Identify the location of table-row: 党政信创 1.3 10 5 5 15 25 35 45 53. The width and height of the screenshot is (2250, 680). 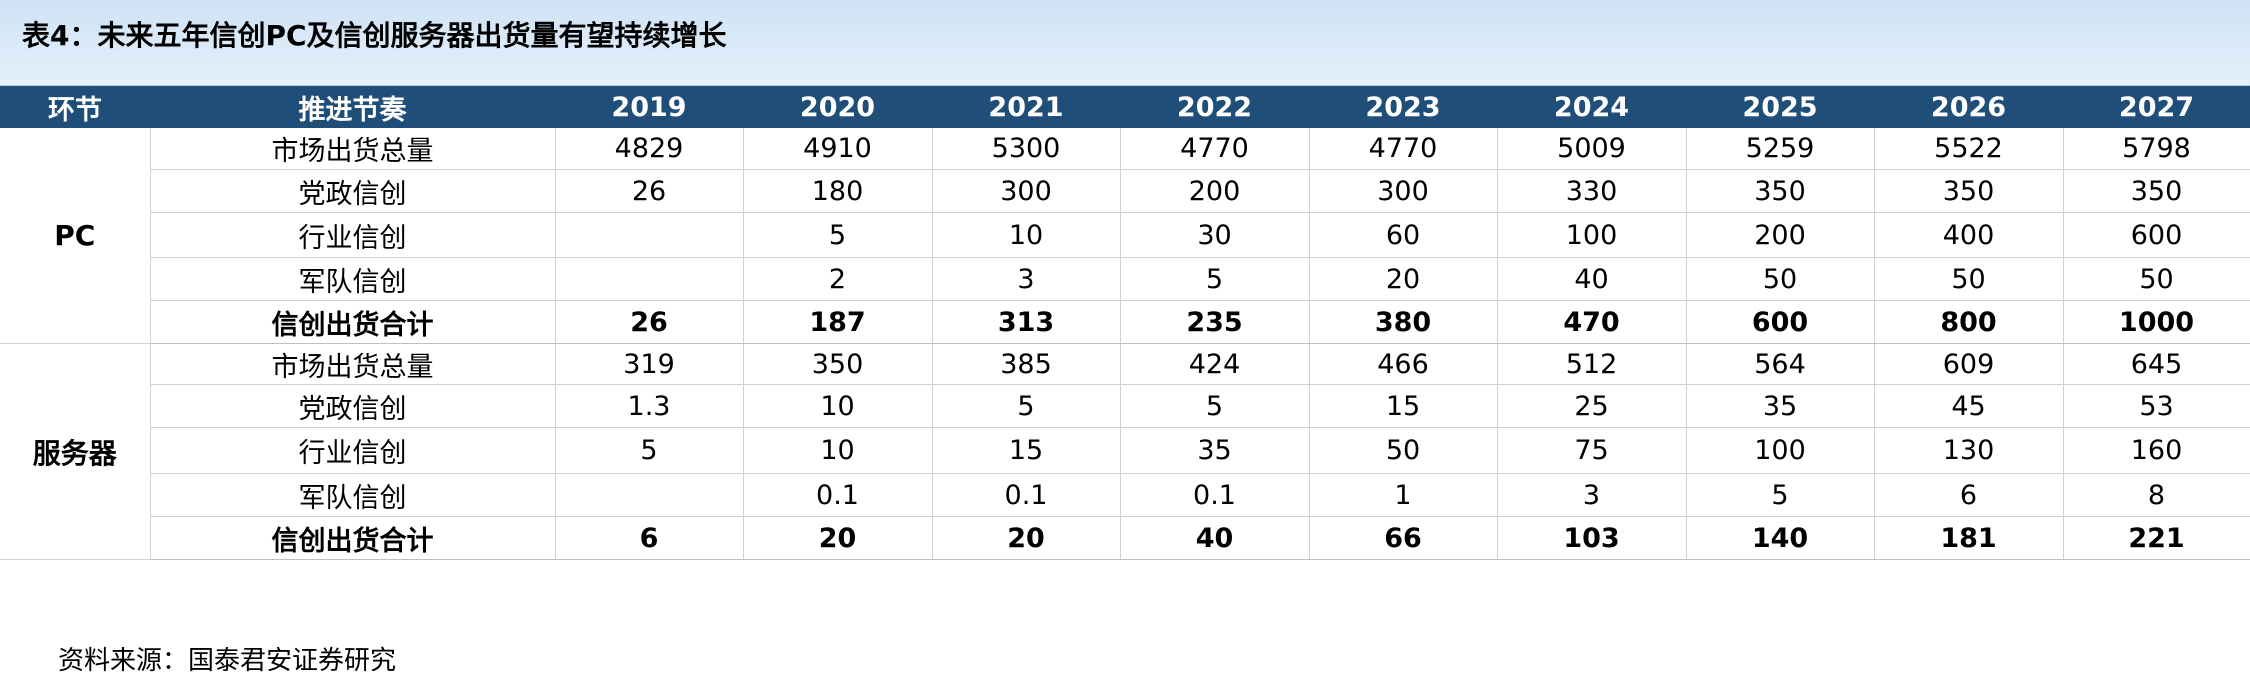
(1125, 406).